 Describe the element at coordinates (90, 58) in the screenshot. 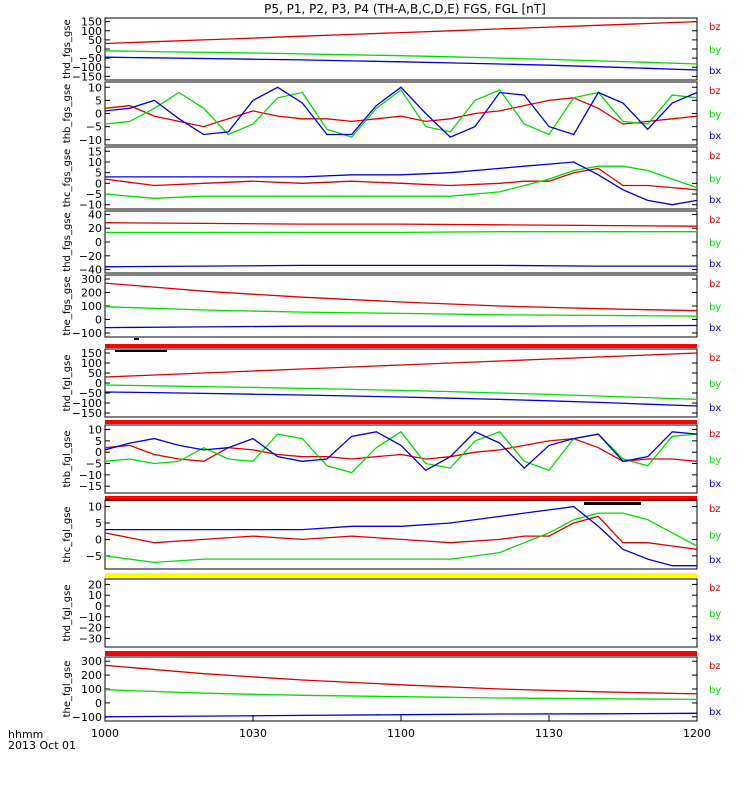

I see `y-tick-label: −50` at that location.